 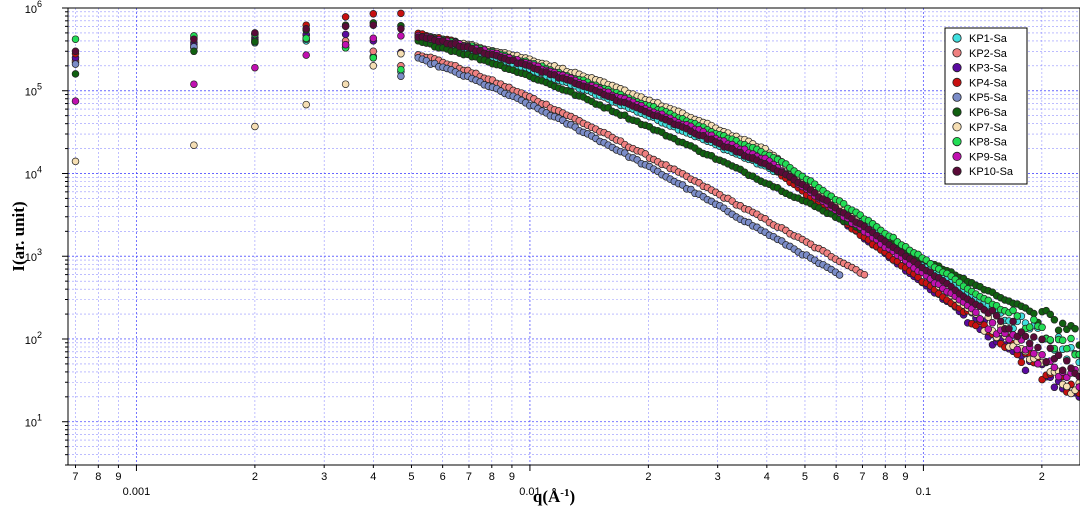 I want to click on legend-label: KP10-Sa, so click(x=991, y=172).